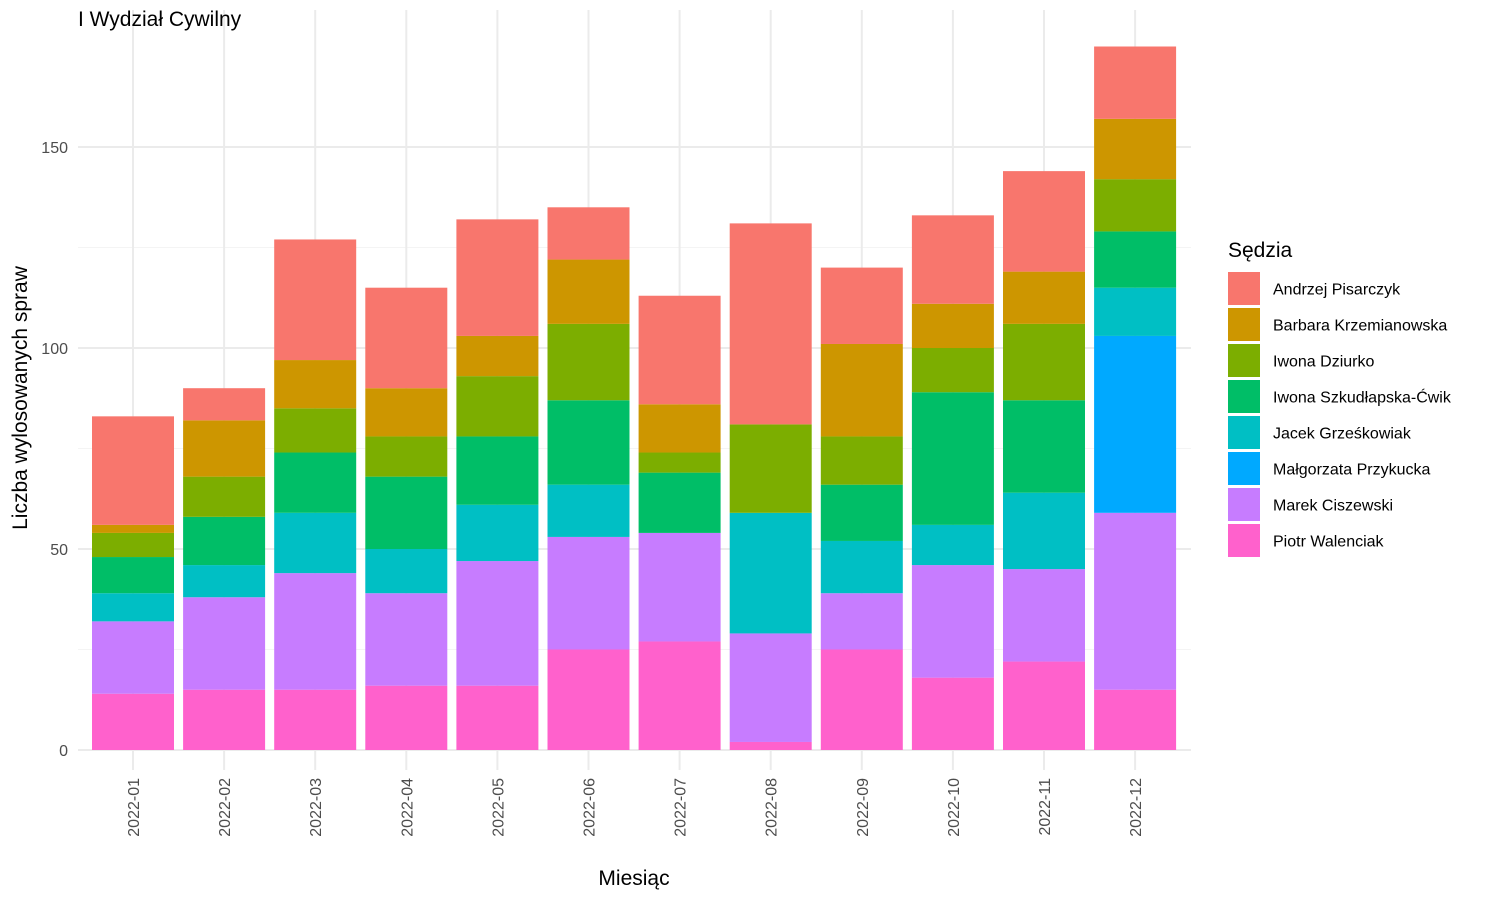  I want to click on x-axis-title: Miesiąc, so click(633, 878).